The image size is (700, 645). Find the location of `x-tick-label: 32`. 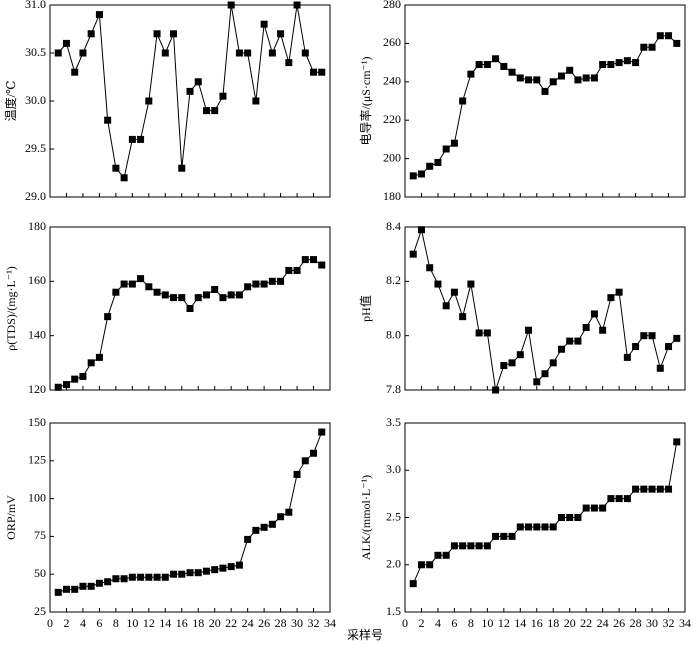

x-tick-label: 32 is located at coordinates (669, 623).